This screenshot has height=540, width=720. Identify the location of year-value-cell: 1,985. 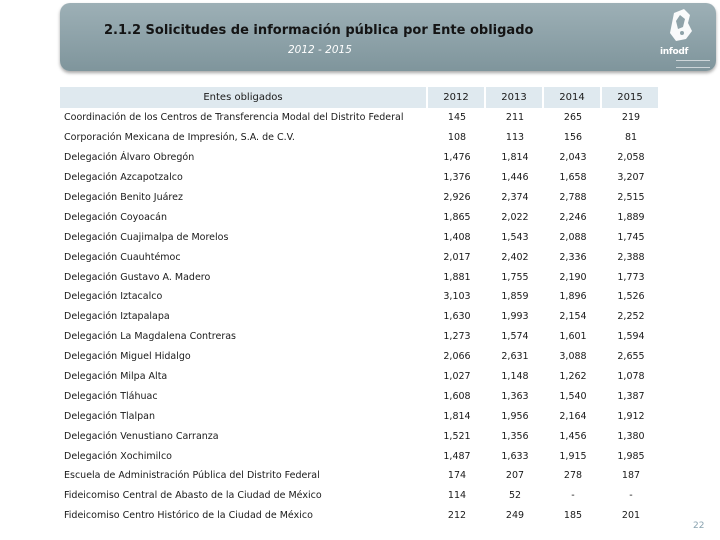
(631, 456).